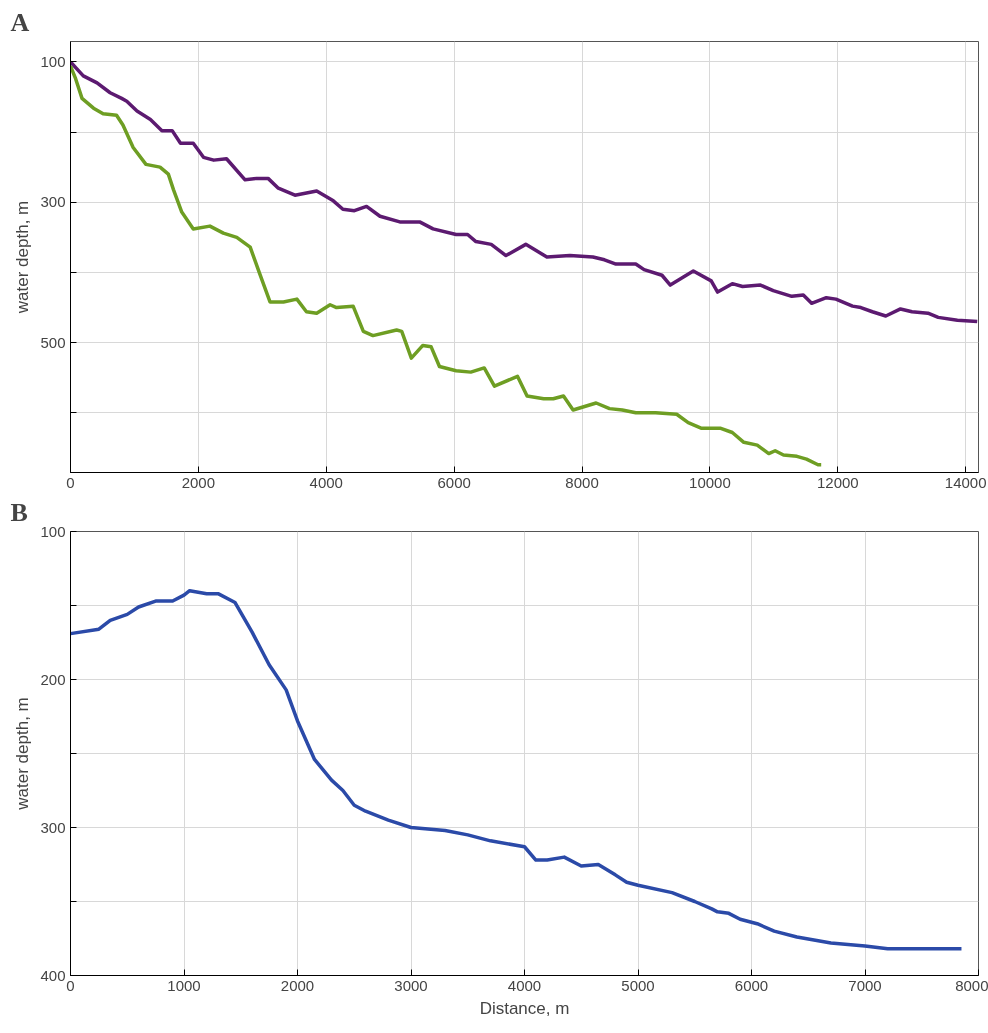 This screenshot has height=1033, width=988. Describe the element at coordinates (837, 482) in the screenshot. I see `x-tick-label: 12000` at that location.